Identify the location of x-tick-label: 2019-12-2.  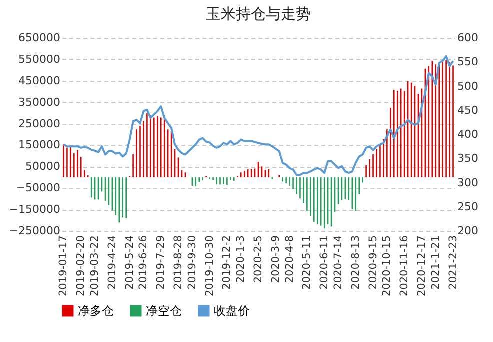
(227, 263).